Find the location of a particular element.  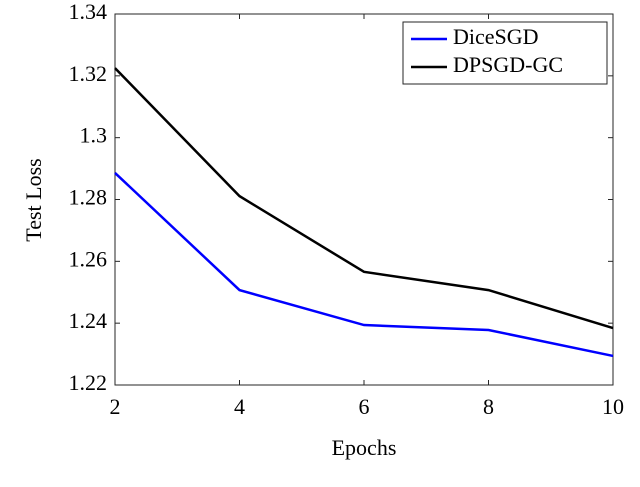

legend: DiceSGD DPSGD-GC is located at coordinates (505, 53).